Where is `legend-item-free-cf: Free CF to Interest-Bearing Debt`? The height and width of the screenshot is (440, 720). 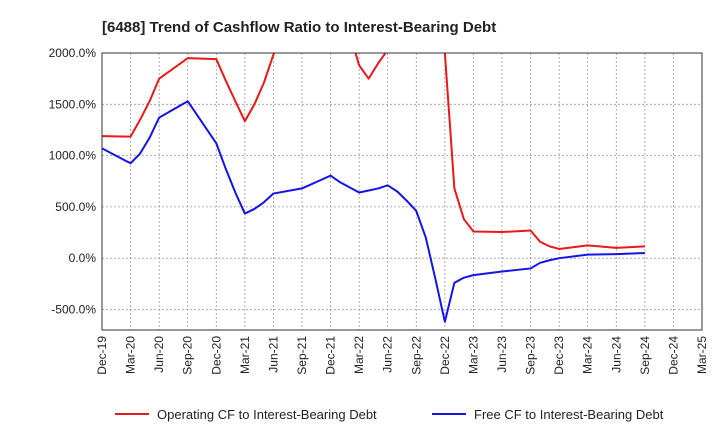
legend-item-free-cf: Free CF to Interest-Bearing Debt is located at coordinates (548, 414).